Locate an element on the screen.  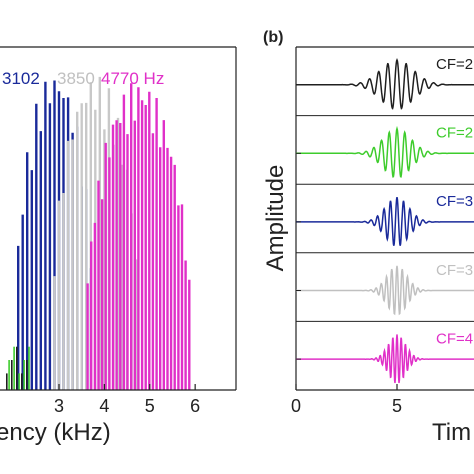
legend-4770: 4770 Hz is located at coordinates (132, 78).